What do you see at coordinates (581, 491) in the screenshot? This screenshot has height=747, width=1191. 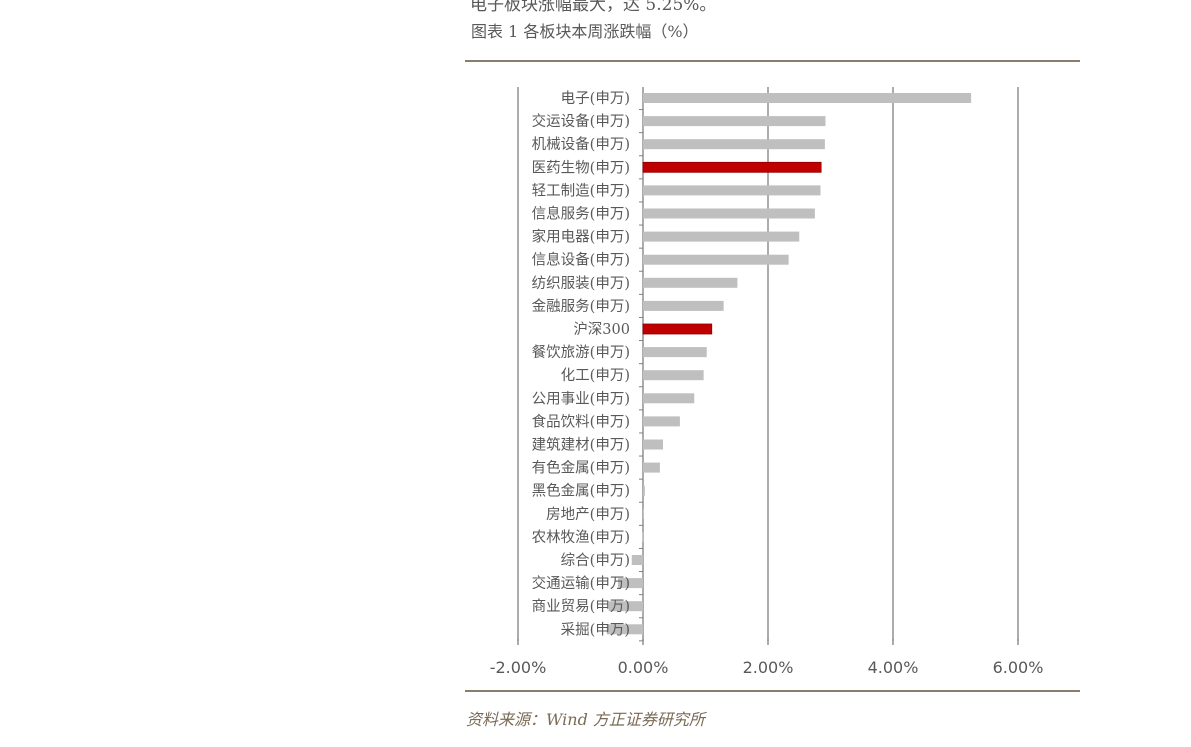 I see `category-label: 黑色金属(申万)` at bounding box center [581, 491].